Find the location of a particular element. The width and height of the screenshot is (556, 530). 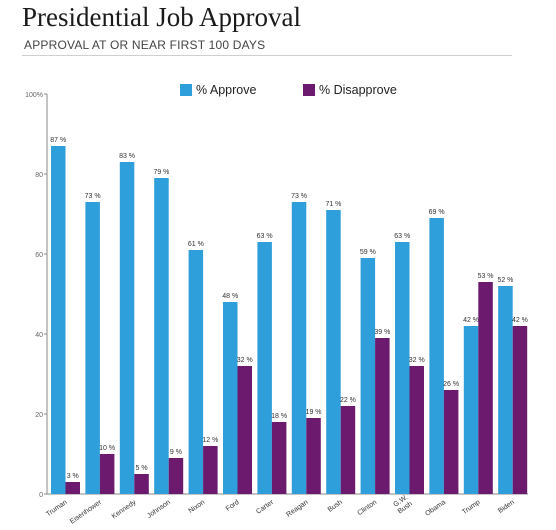

approve-value-label: 42 % is located at coordinates (471, 320).